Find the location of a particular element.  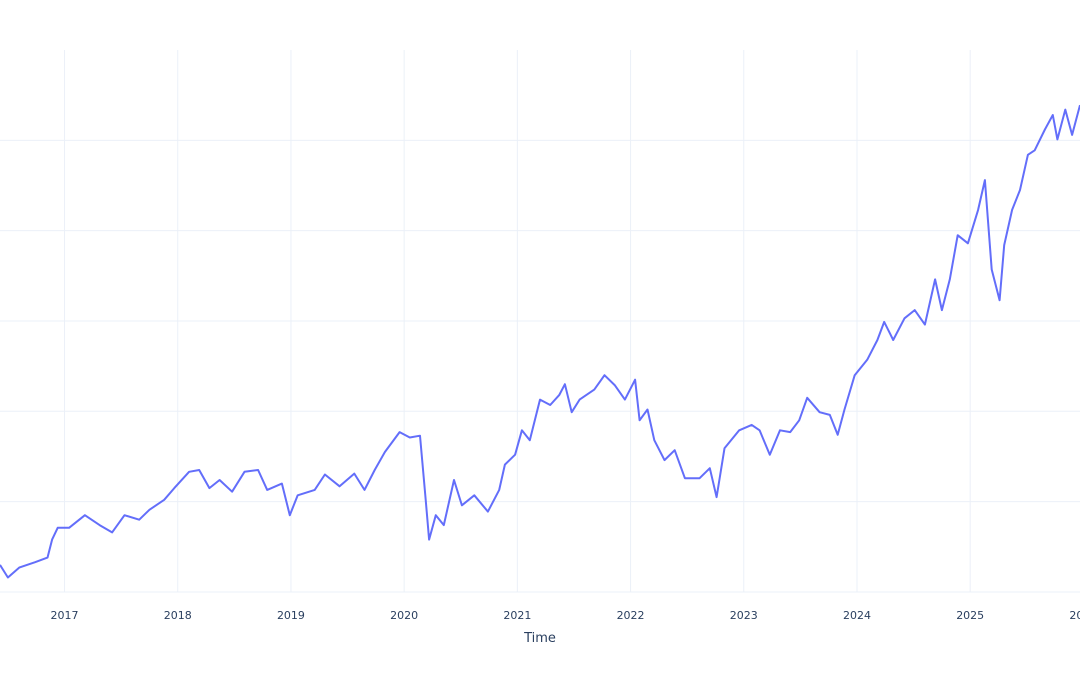

x-tick-label: 2018 is located at coordinates (178, 615).